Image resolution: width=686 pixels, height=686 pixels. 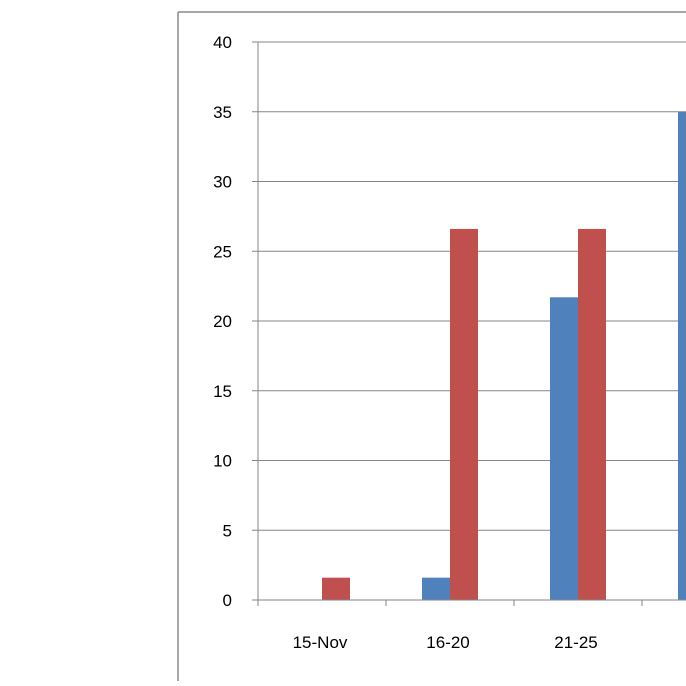 What do you see at coordinates (222, 42) in the screenshot?
I see `y-tick-label: 40` at bounding box center [222, 42].